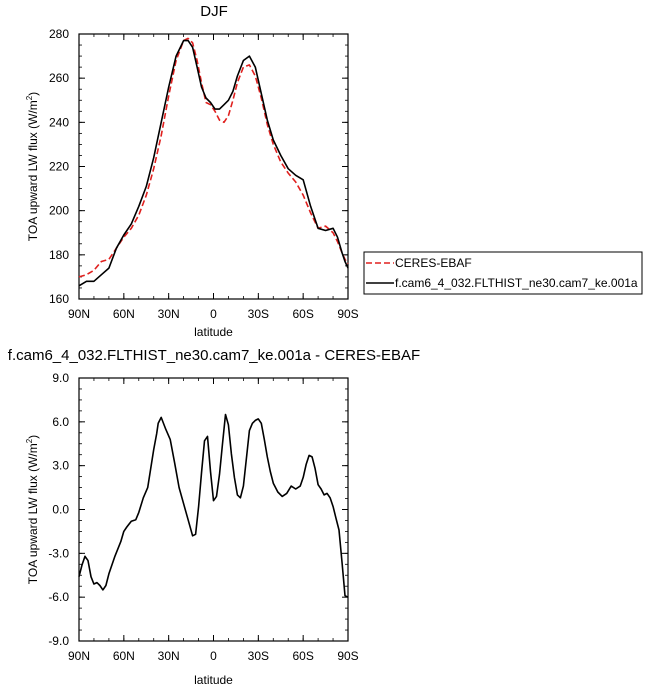 The image size is (648, 690). What do you see at coordinates (59, 211) in the screenshot?
I see `y-tick-label-1-2: 200` at bounding box center [59, 211].